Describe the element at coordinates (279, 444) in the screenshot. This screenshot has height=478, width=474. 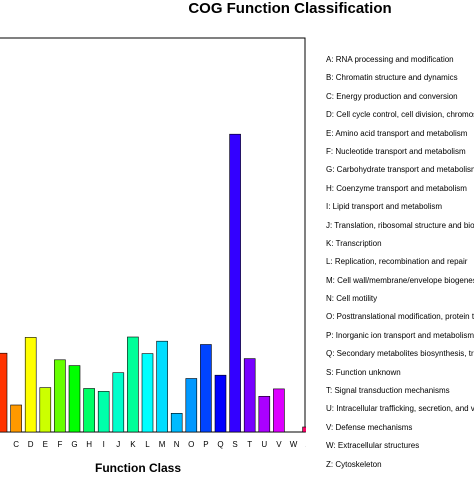
I see `x-tick-V: V` at that location.